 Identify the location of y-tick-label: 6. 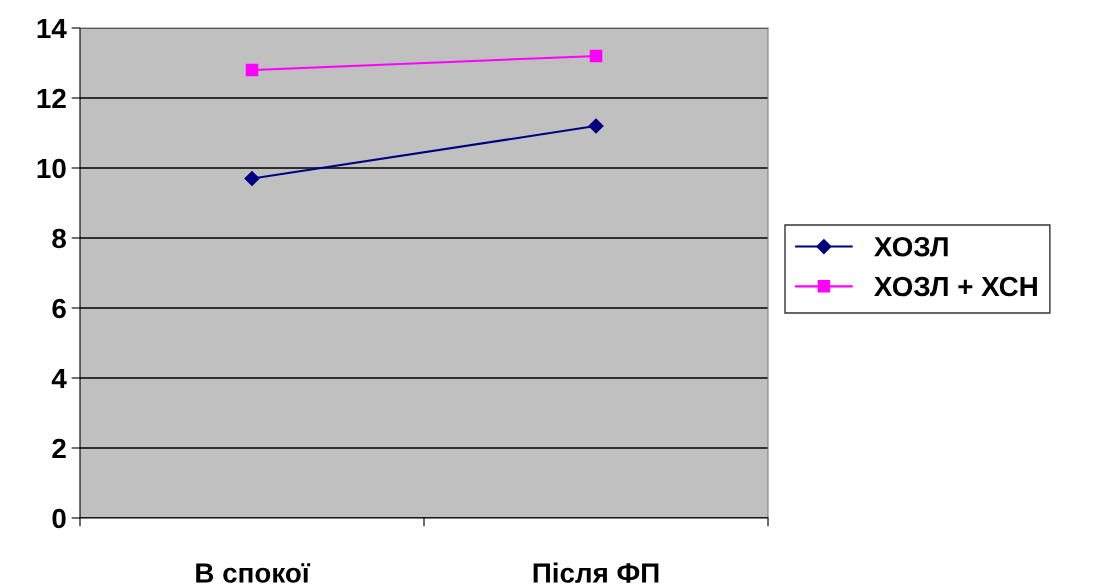
(59, 308).